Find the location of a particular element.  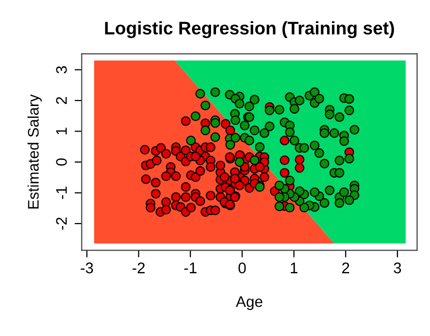

y-tick-label: 0 is located at coordinates (61, 162).